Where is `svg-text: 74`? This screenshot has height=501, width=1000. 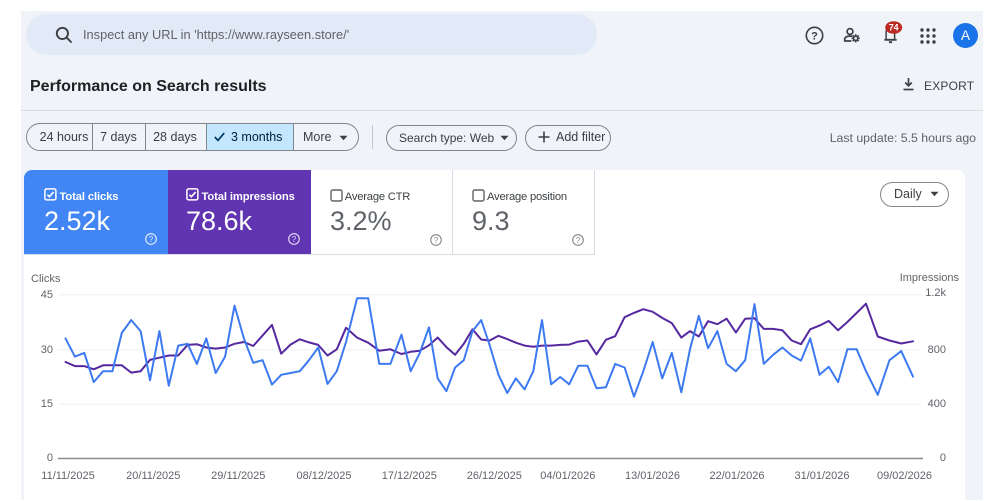 svg-text: 74 is located at coordinates (893, 27).